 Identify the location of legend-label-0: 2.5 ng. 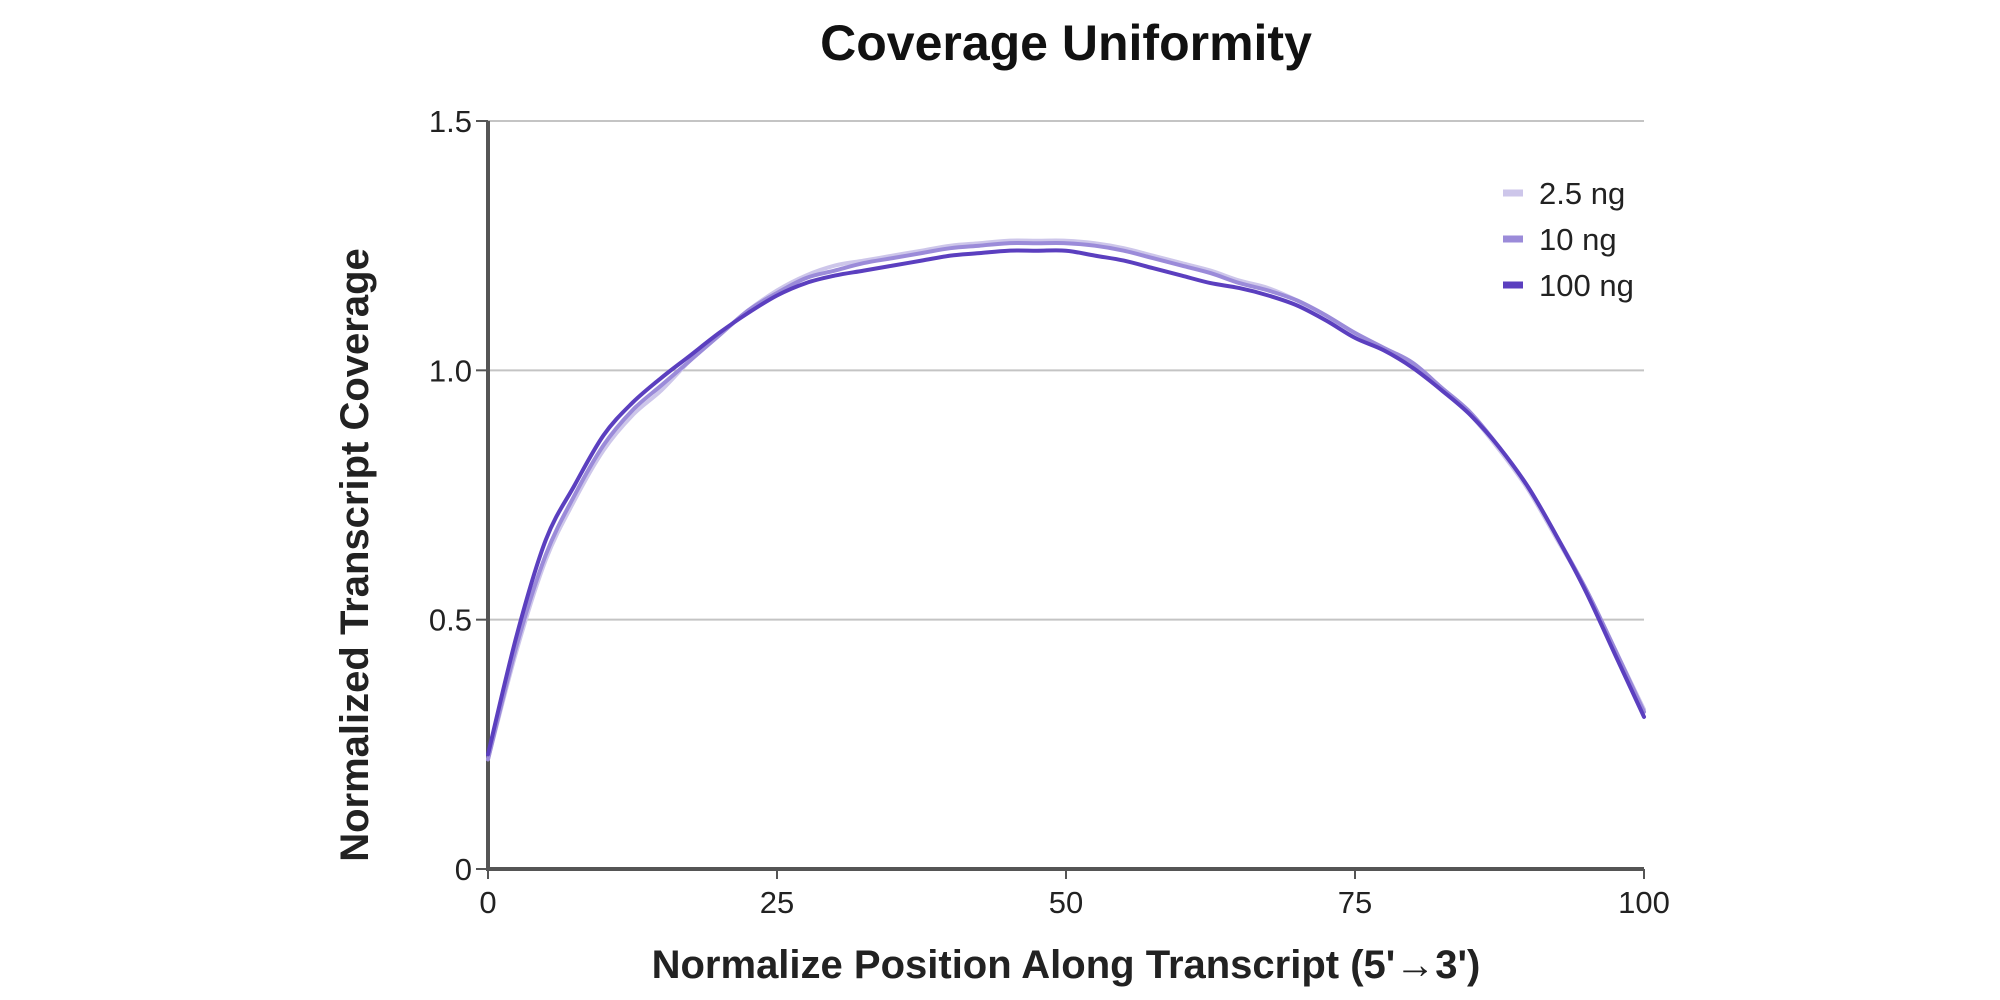
(1582, 193).